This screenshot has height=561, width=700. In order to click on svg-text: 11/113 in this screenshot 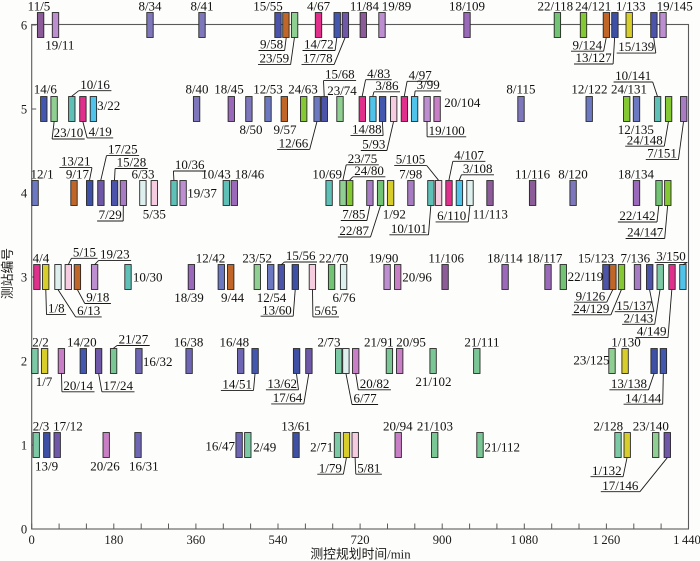, I will do `click(490, 214)`.